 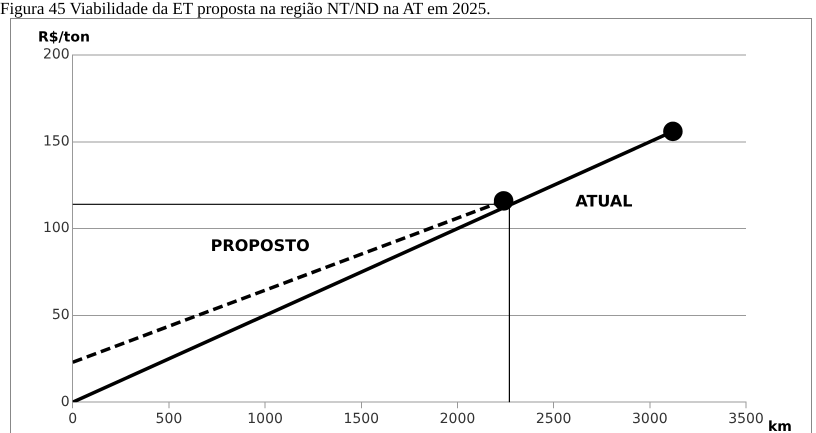 What do you see at coordinates (246, 9) in the screenshot?
I see `chart-title: Figura 45 Viabilidade da ET proposta na região NT/ND na AT em 2025.` at bounding box center [246, 9].